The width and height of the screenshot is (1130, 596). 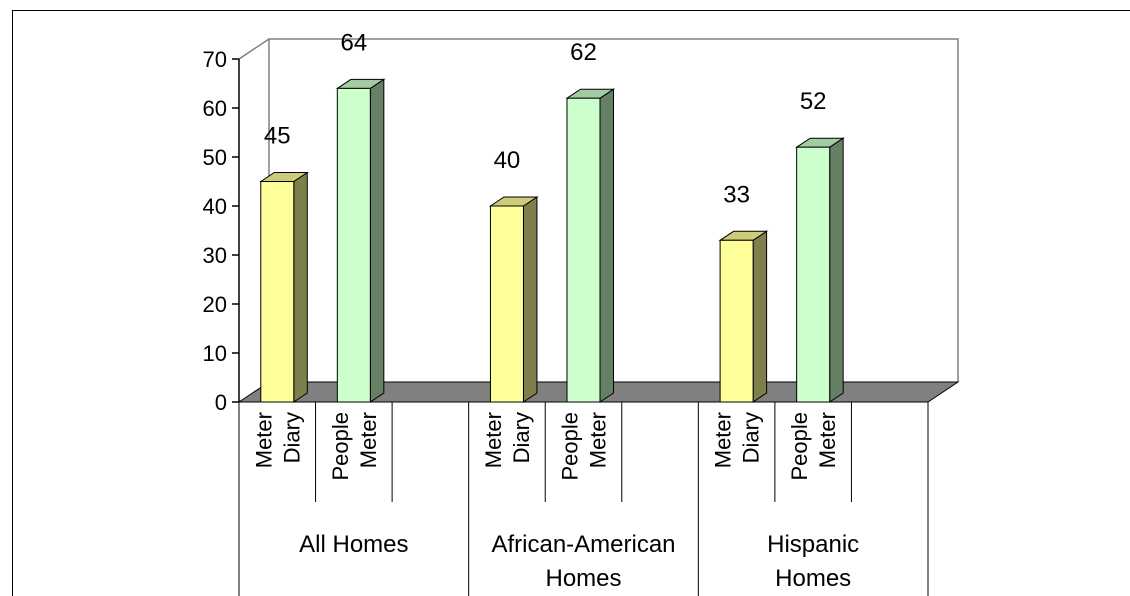 I want to click on data-label: 64, so click(x=353, y=42).